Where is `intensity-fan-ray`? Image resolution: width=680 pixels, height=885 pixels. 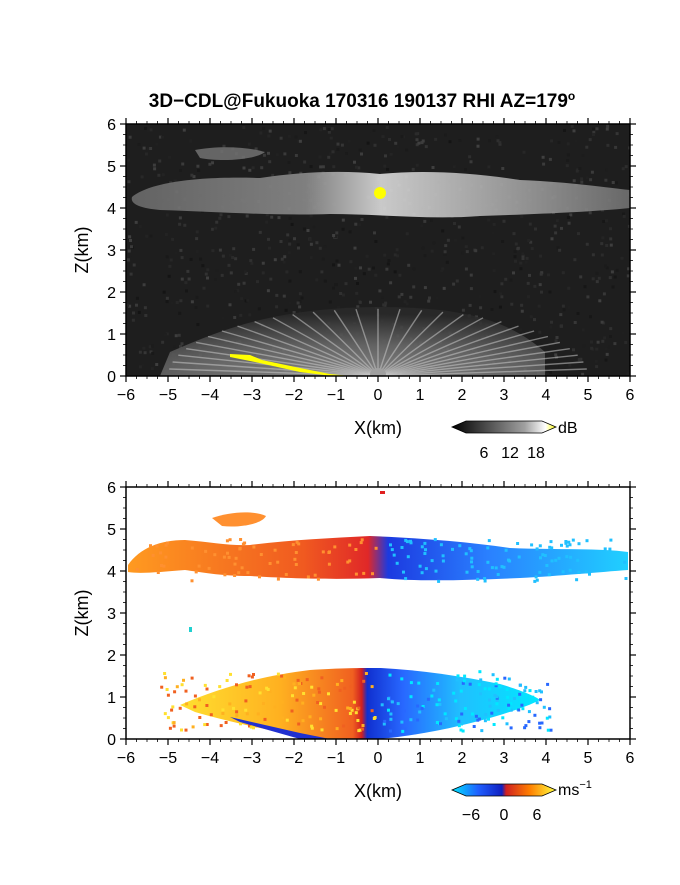 intensity-fan-ray is located at coordinates (274, 372).